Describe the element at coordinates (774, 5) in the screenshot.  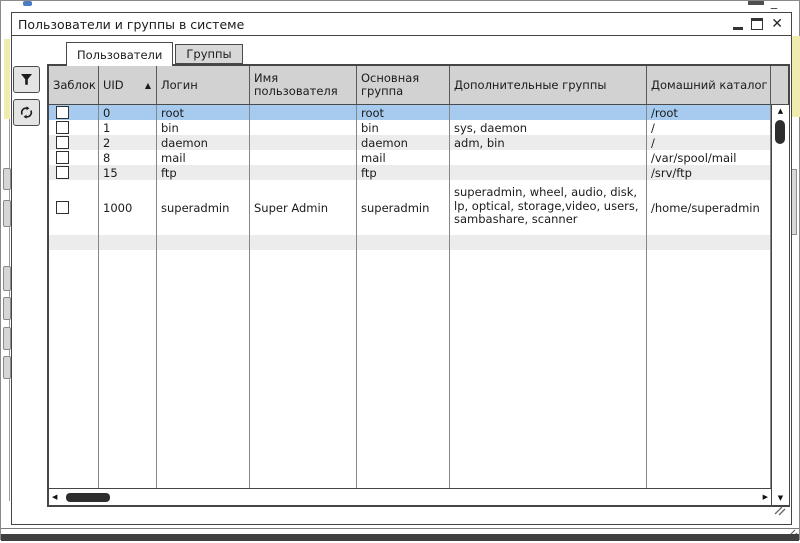
I see `background-close-icon` at that location.